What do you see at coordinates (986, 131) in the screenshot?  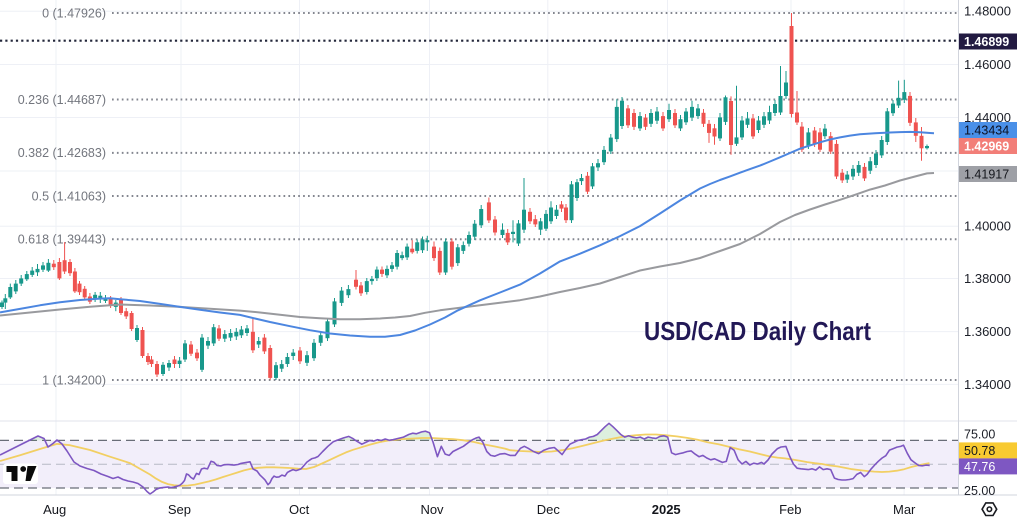 I see `svg-text: 1.43434` at bounding box center [986, 131].